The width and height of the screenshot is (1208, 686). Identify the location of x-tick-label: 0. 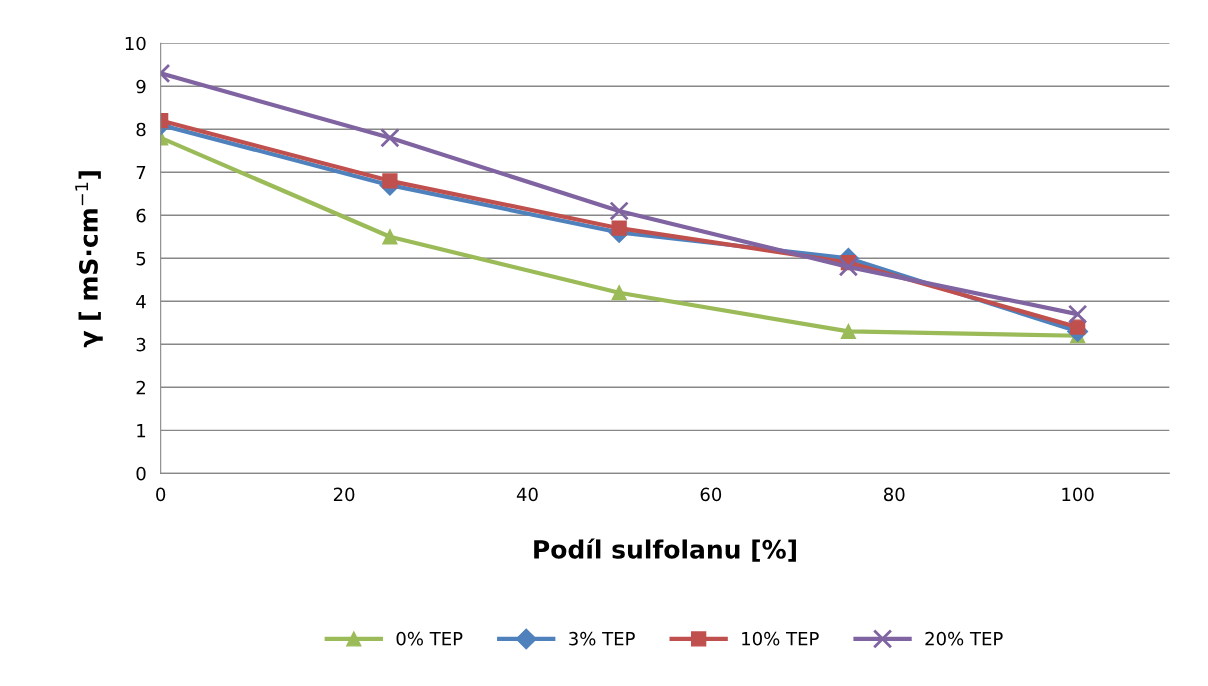
(161, 494).